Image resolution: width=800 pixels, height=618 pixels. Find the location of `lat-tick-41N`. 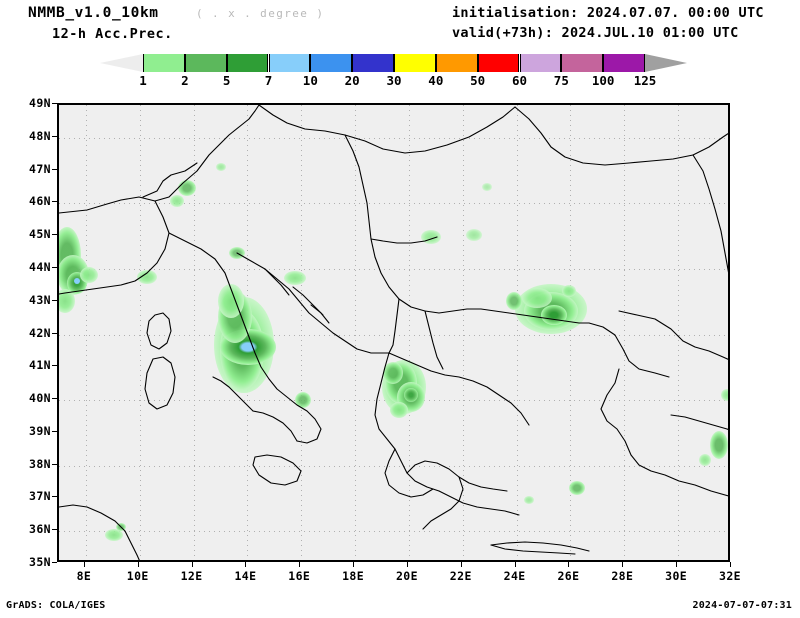

lat-tick-41N is located at coordinates (54, 366).